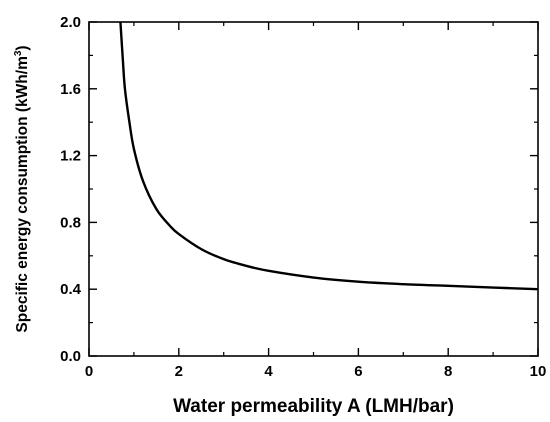 This screenshot has width=550, height=422. Describe the element at coordinates (448, 371) in the screenshot. I see `x-tick-label: 8` at that location.